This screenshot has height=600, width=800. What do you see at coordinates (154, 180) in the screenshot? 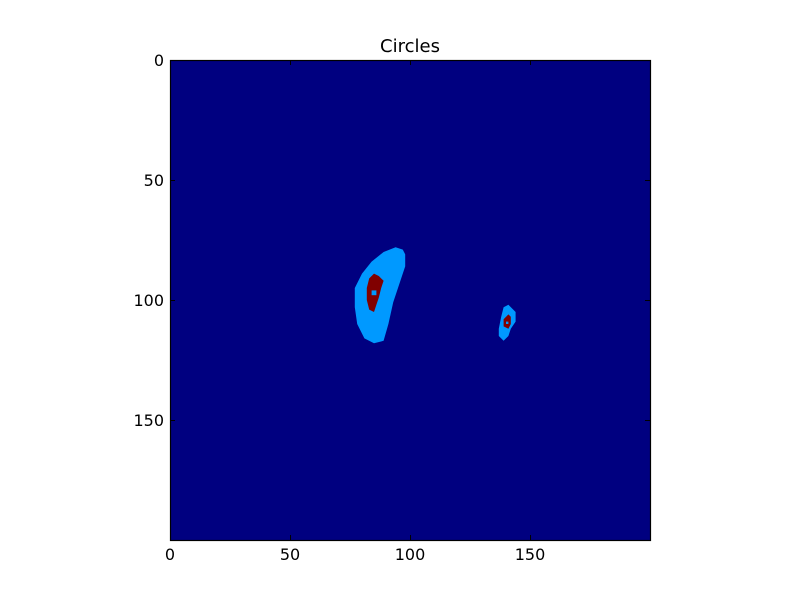
I see `y-tick-label: 50` at bounding box center [154, 180].